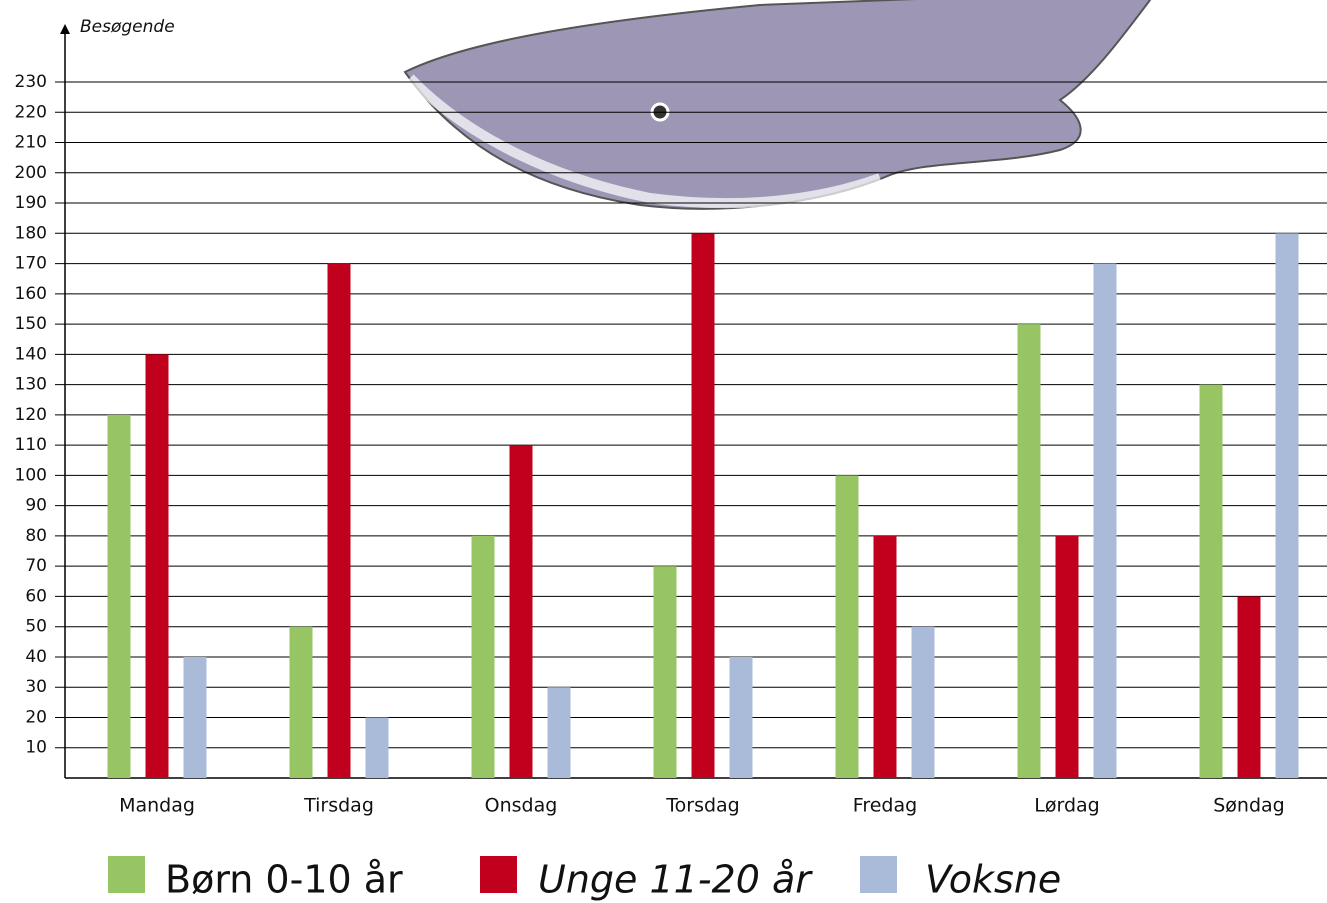 The image size is (1327, 903). I want to click on y-tick-label: 130, so click(31, 385).